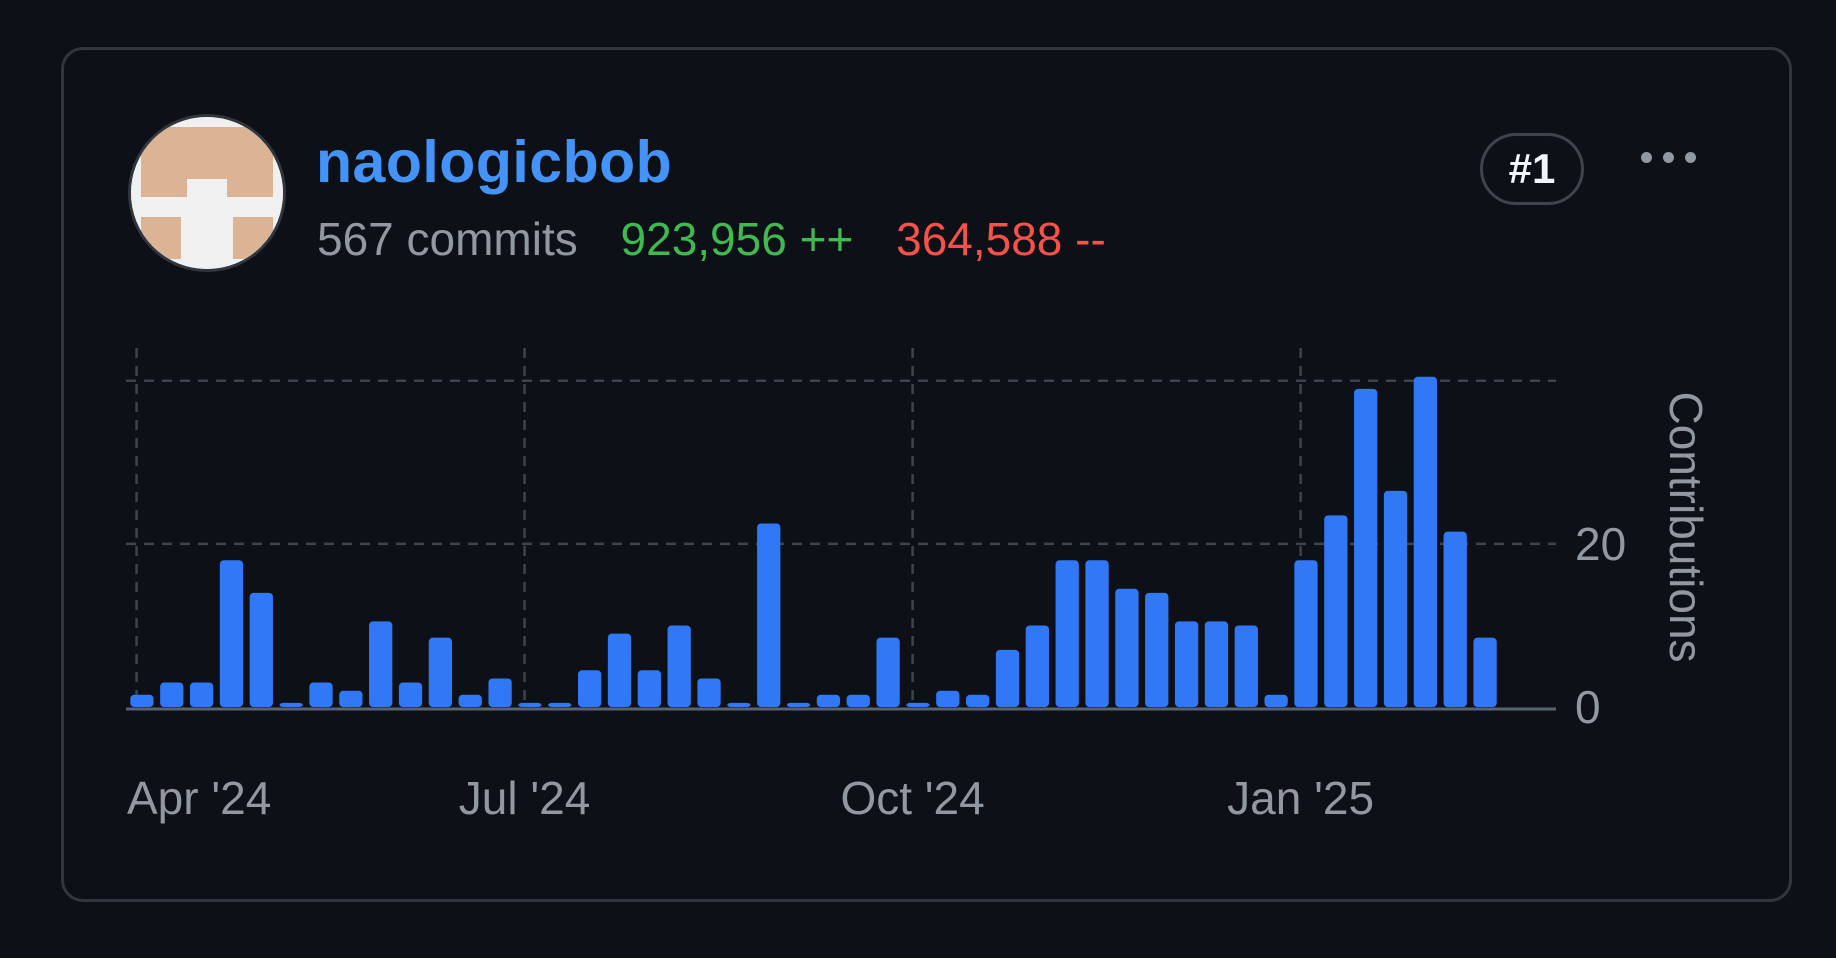  What do you see at coordinates (1600, 544) in the screenshot?
I see `y-tick-label: 20` at bounding box center [1600, 544].